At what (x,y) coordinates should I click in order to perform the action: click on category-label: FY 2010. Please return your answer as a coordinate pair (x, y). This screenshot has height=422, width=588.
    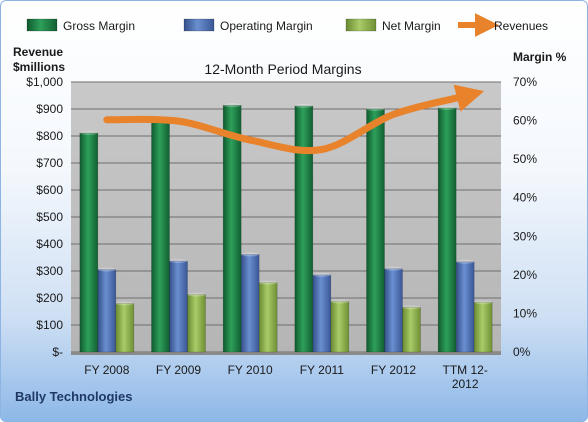
    Looking at the image, I should click on (250, 370).